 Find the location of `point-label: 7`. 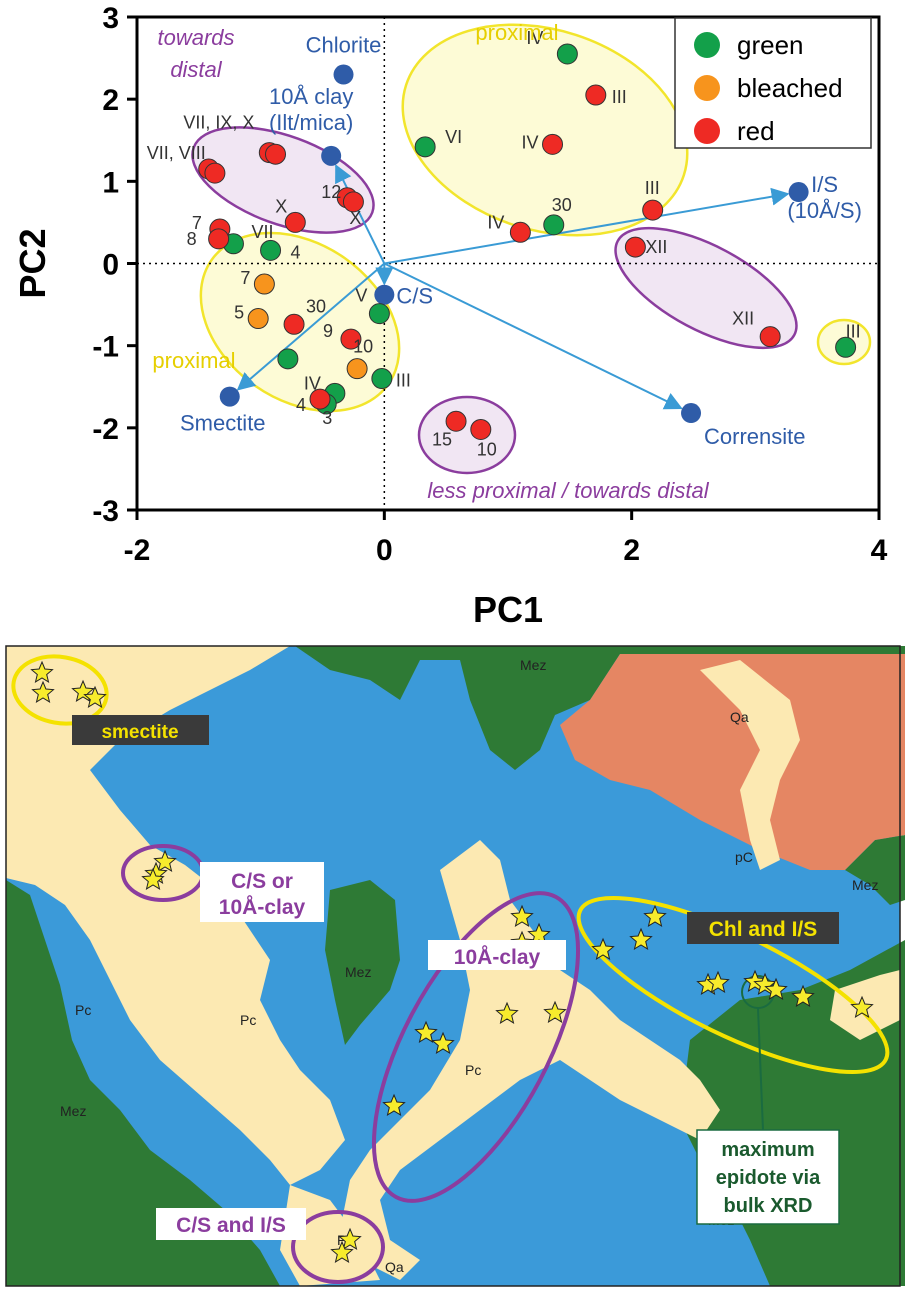

point-label: 7 is located at coordinates (245, 278).